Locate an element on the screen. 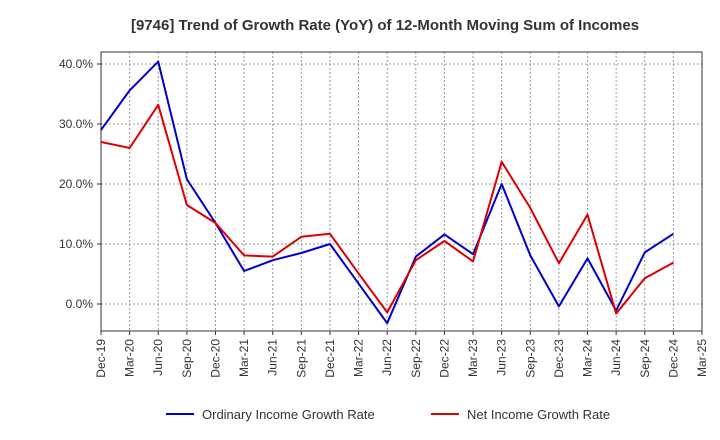 This screenshot has height=440, width=720. x-tick-label: Dec-24 is located at coordinates (673, 358).